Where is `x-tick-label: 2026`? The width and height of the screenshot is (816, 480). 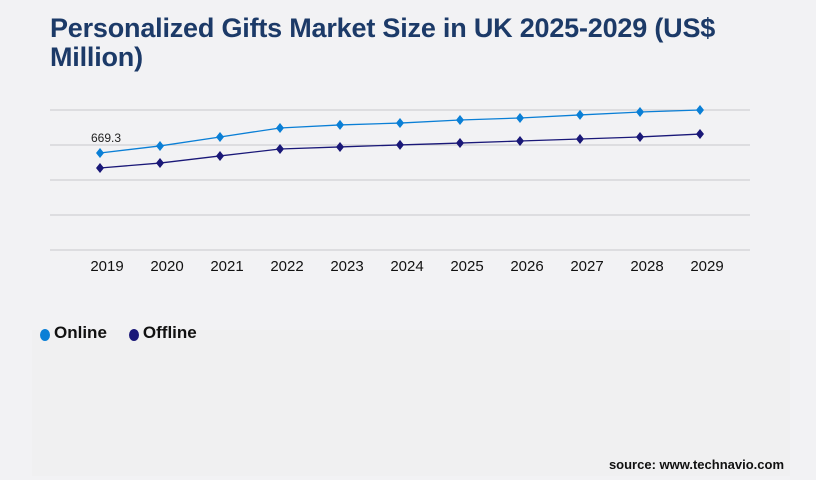 x-tick-label: 2026 is located at coordinates (526, 266).